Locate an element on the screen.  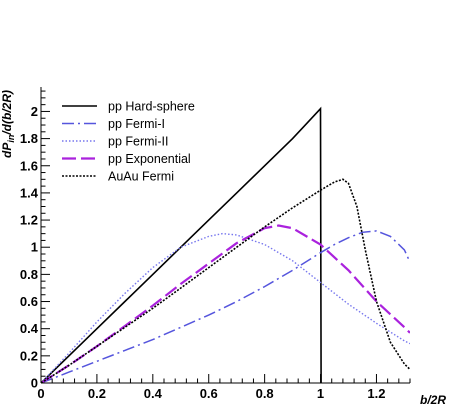
x-tick-label: 0.4 is located at coordinates (153, 393).